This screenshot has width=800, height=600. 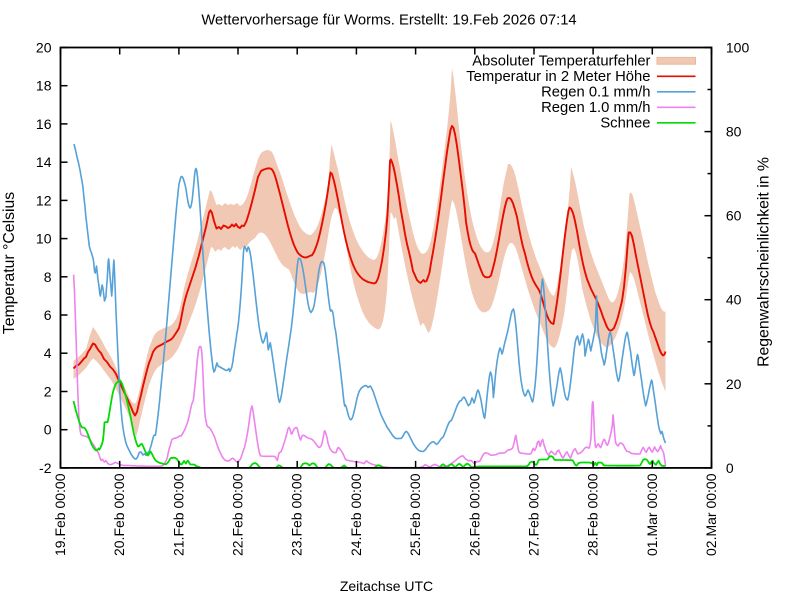 I want to click on svg-text: 27.Feb 00:00, so click(x=534, y=514).